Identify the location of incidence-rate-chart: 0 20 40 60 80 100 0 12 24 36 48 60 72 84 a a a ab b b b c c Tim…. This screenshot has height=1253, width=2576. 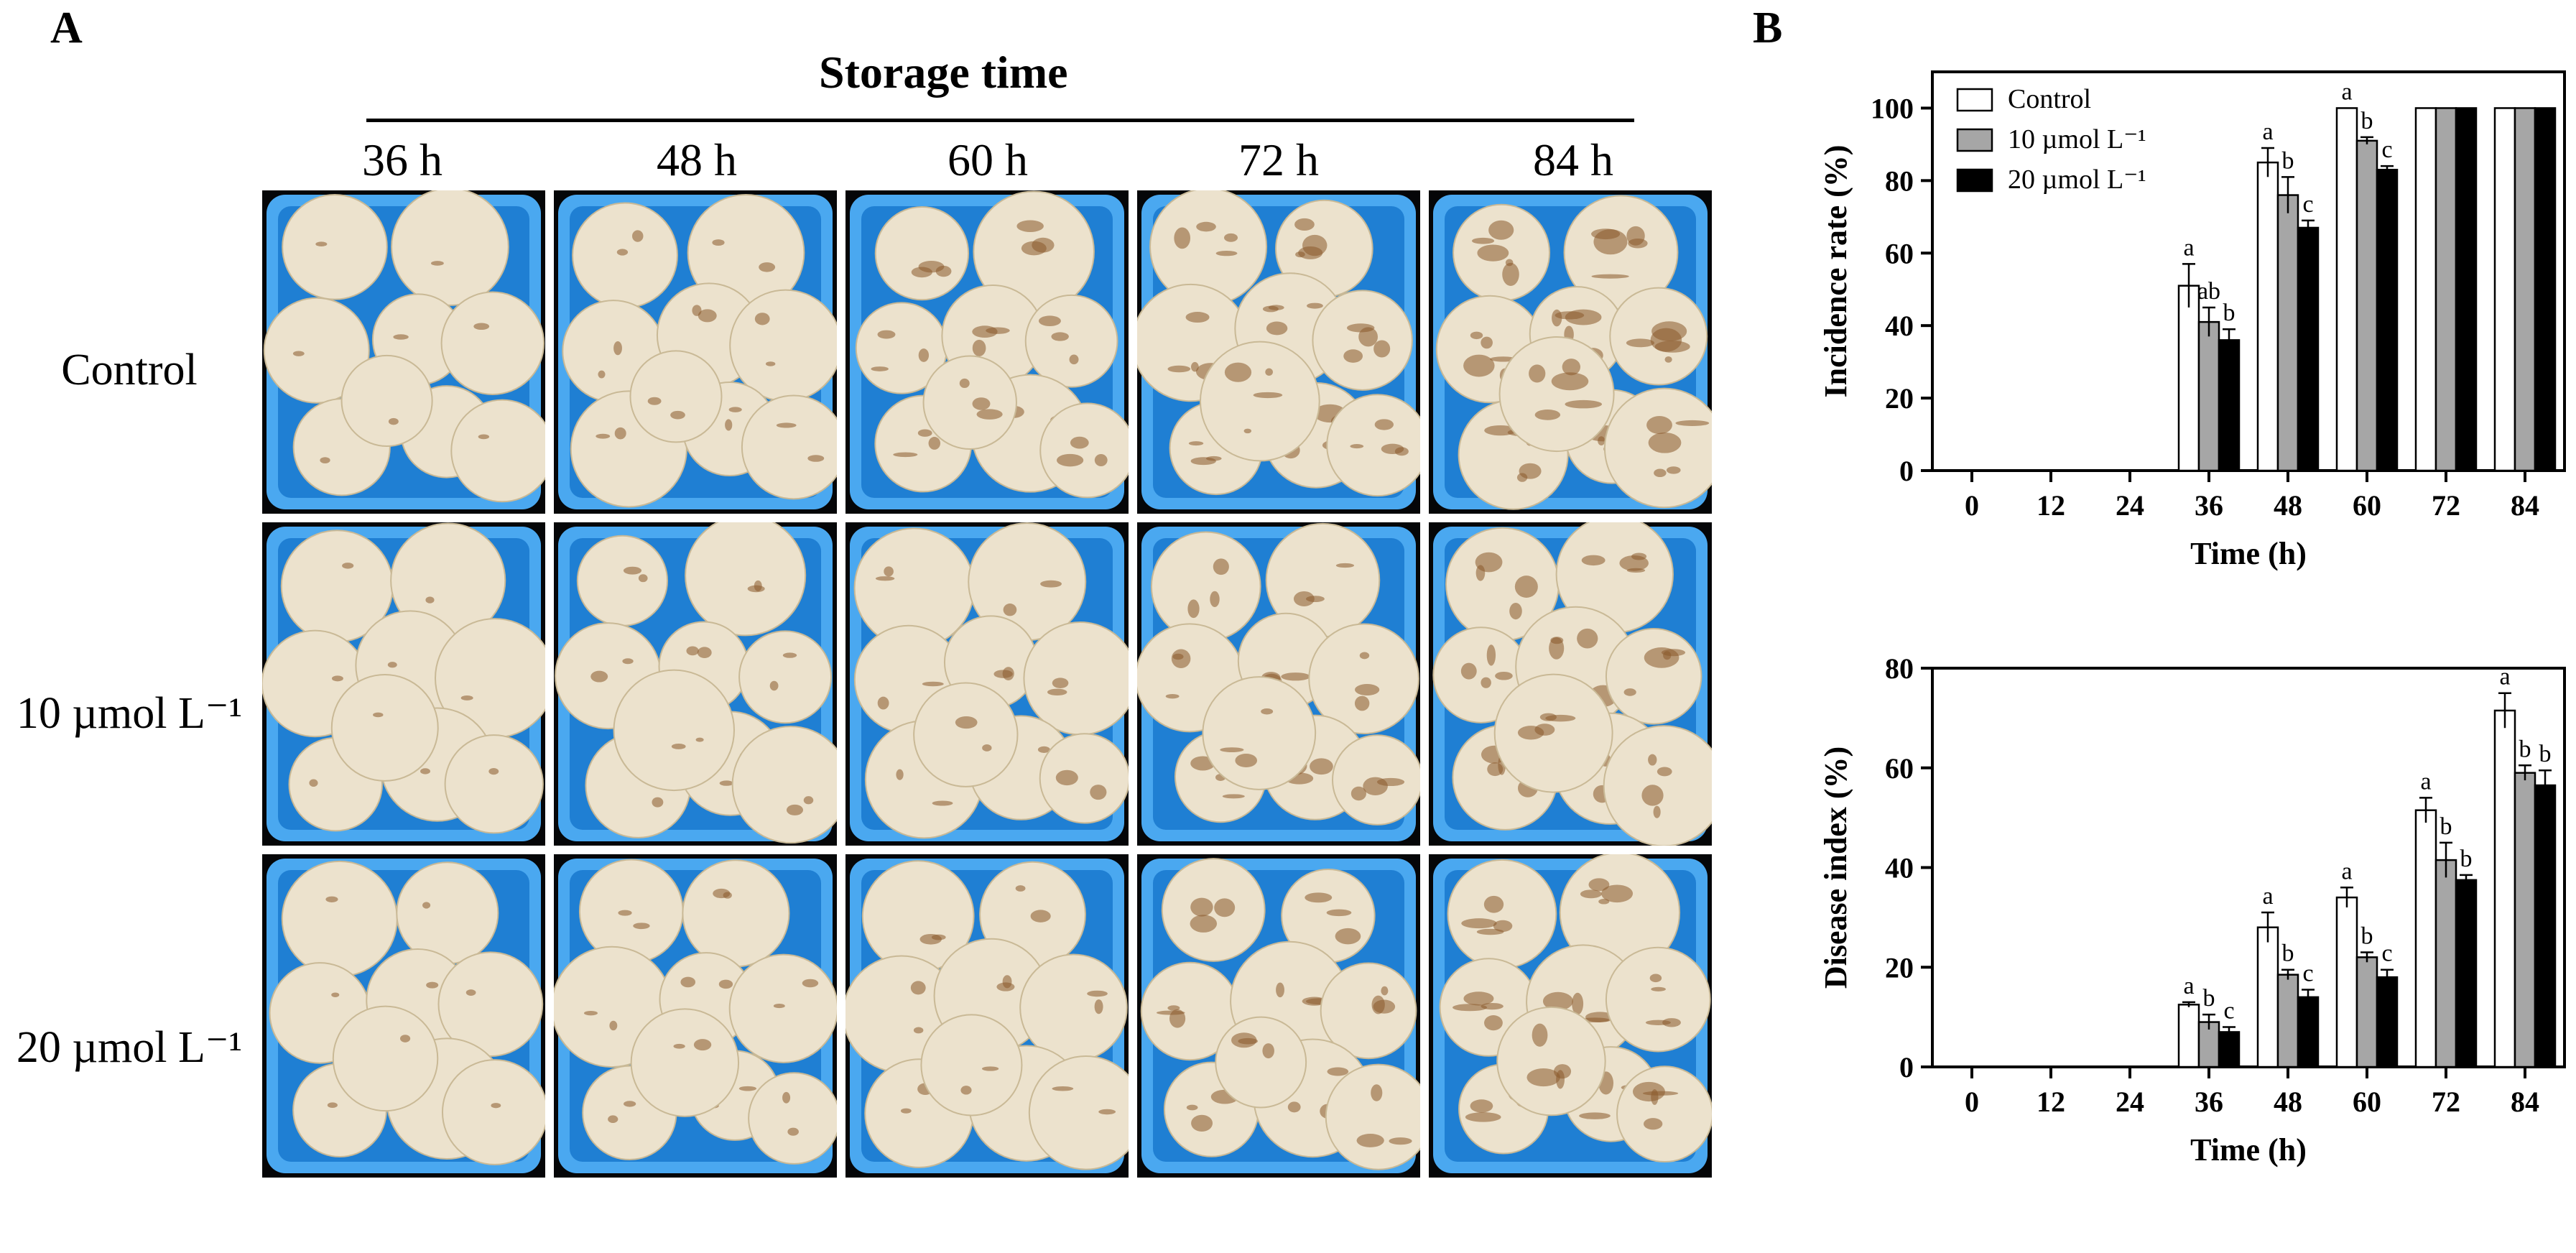
(2184, 339).